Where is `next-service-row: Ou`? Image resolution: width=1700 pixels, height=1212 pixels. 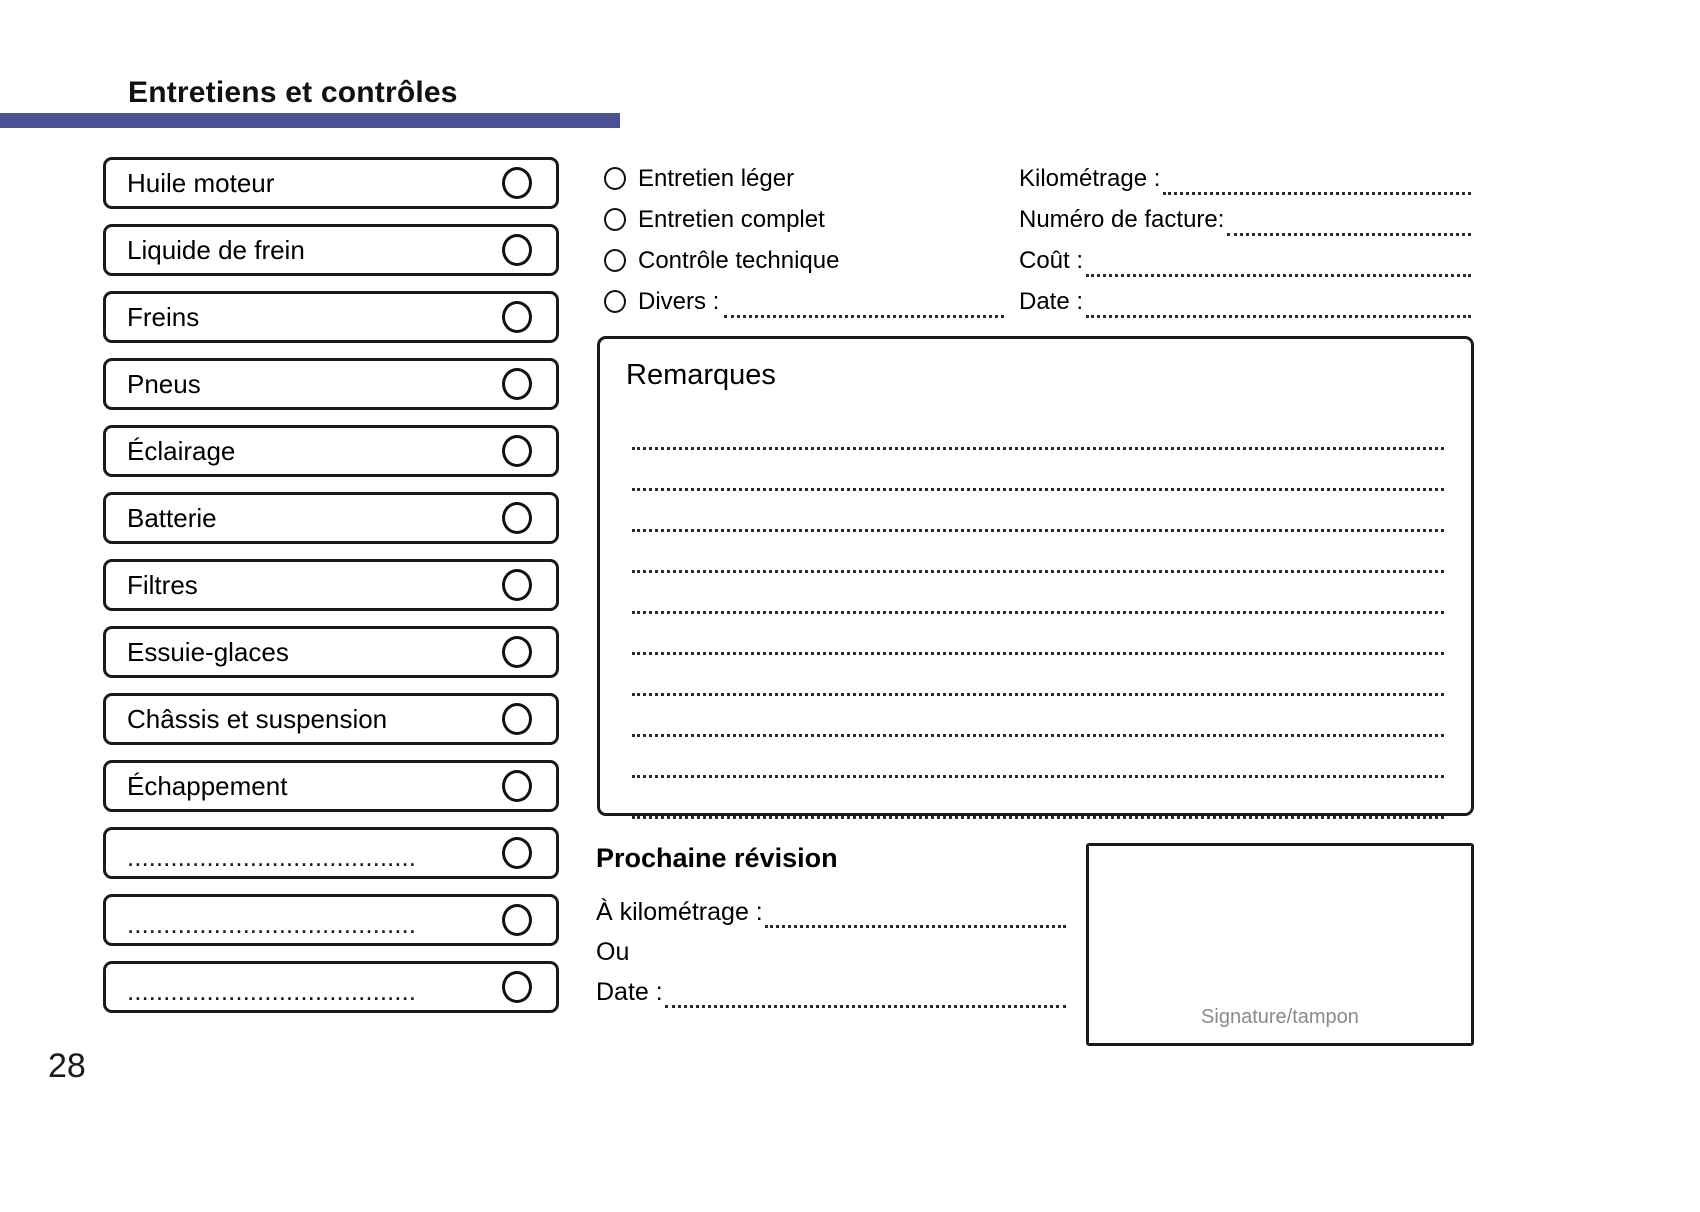 next-service-row: Ou is located at coordinates (831, 952).